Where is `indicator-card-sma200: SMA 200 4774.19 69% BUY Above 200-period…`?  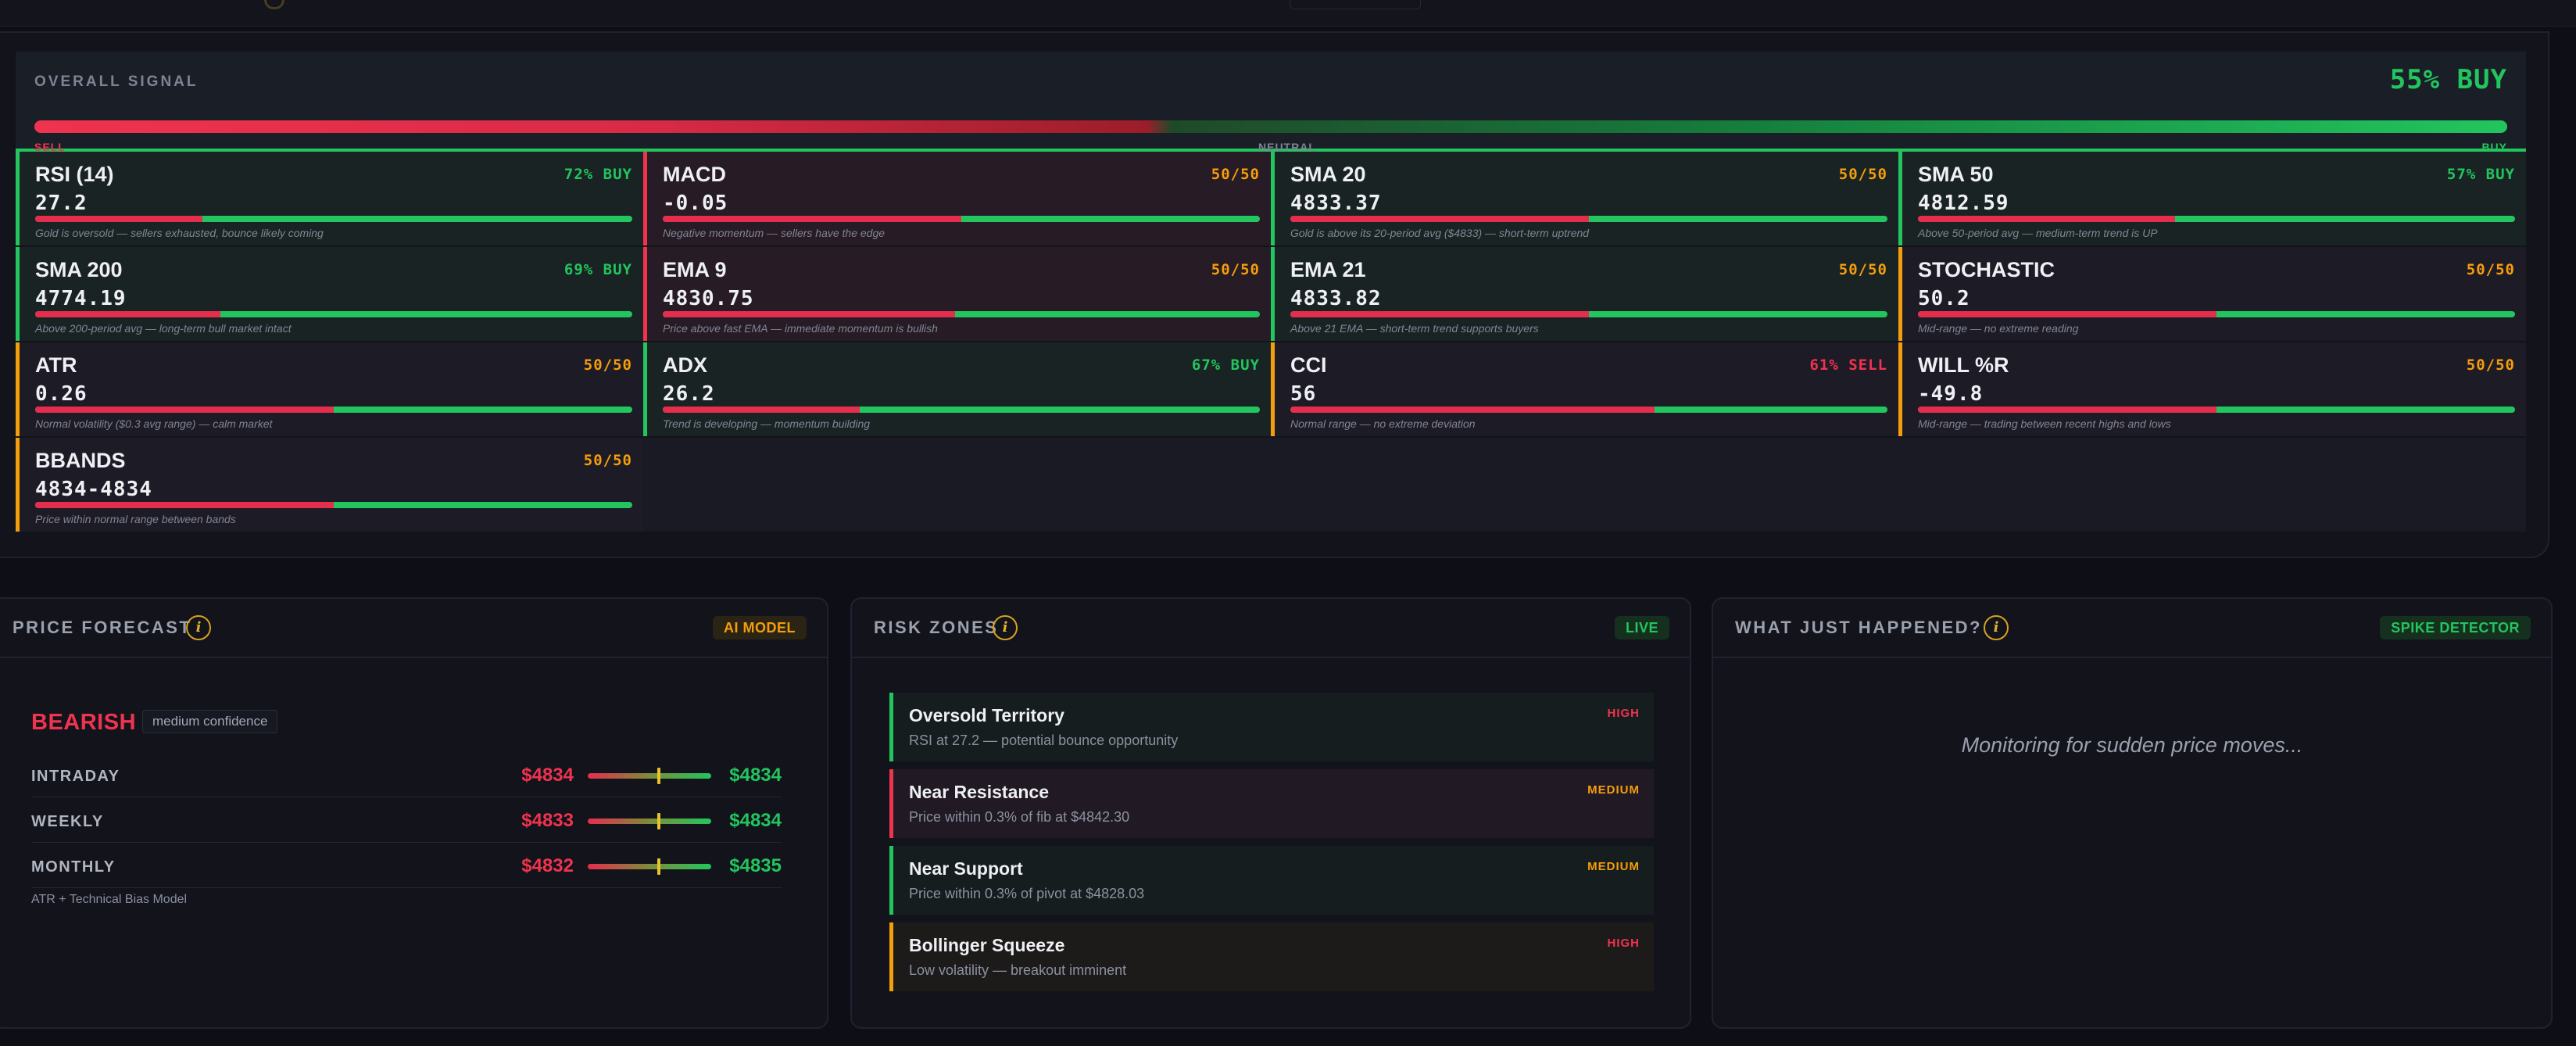
indicator-card-sma200: SMA 200 4774.19 69% BUY Above 200-period… is located at coordinates (329, 294).